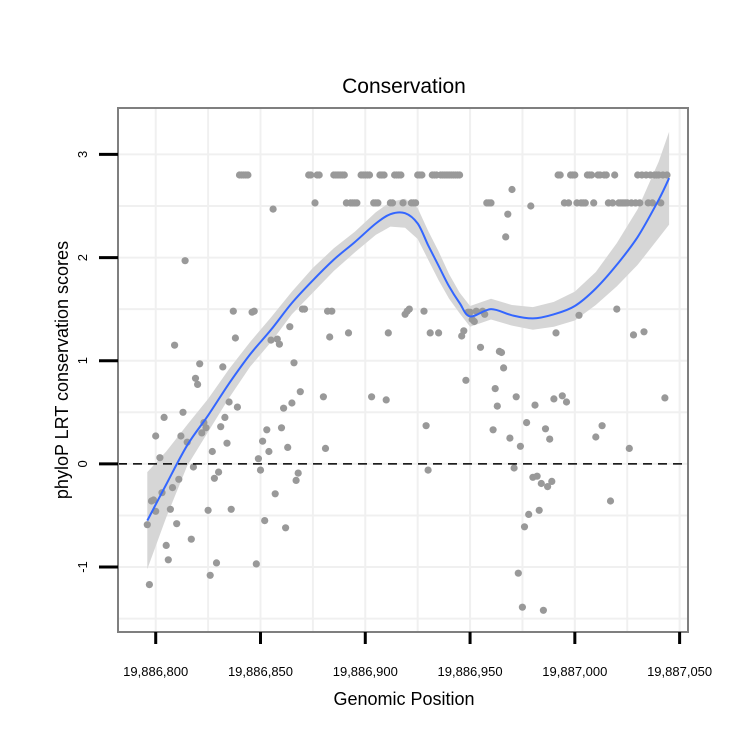 The image size is (750, 750). What do you see at coordinates (679, 671) in the screenshot?
I see `x-tick-label: 19,887,050` at bounding box center [679, 671].